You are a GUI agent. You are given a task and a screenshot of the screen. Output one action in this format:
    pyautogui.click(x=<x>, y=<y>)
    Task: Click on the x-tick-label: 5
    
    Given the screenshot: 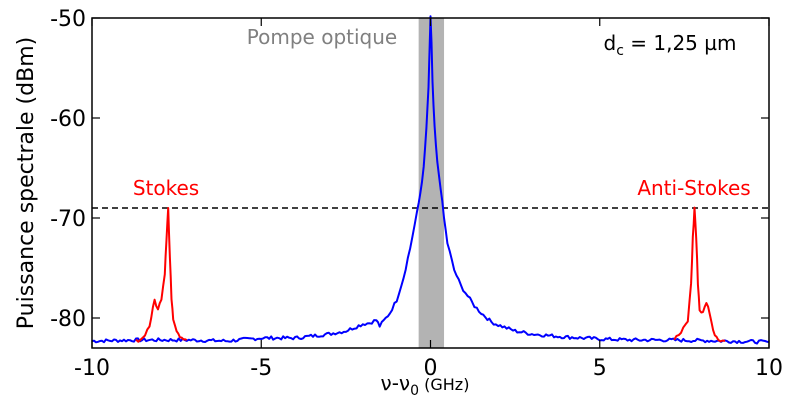 What is the action you would take?
    pyautogui.click(x=600, y=368)
    